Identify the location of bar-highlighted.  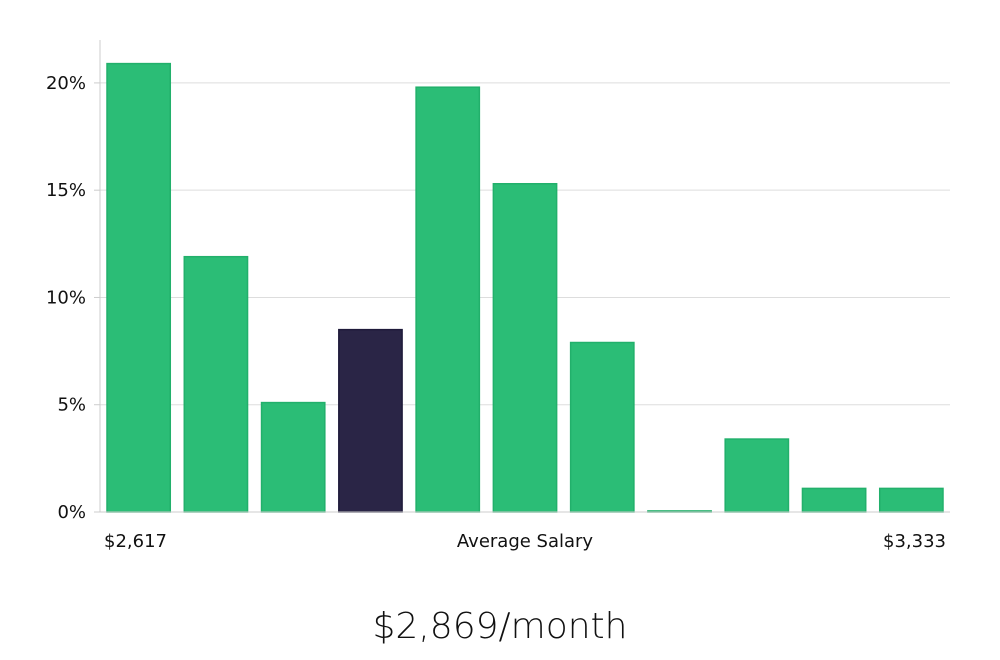
(370, 420).